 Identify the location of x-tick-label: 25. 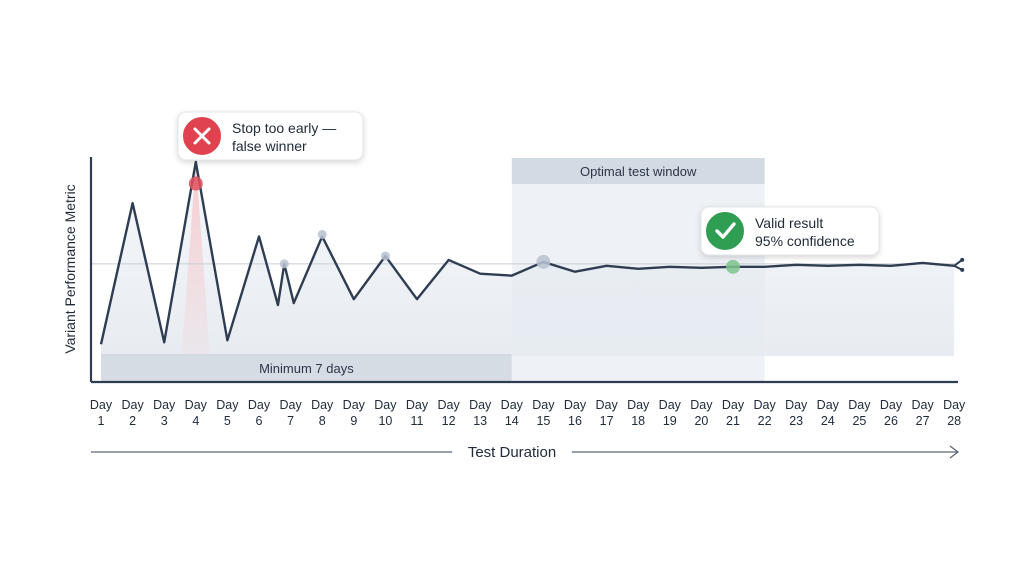
(859, 421).